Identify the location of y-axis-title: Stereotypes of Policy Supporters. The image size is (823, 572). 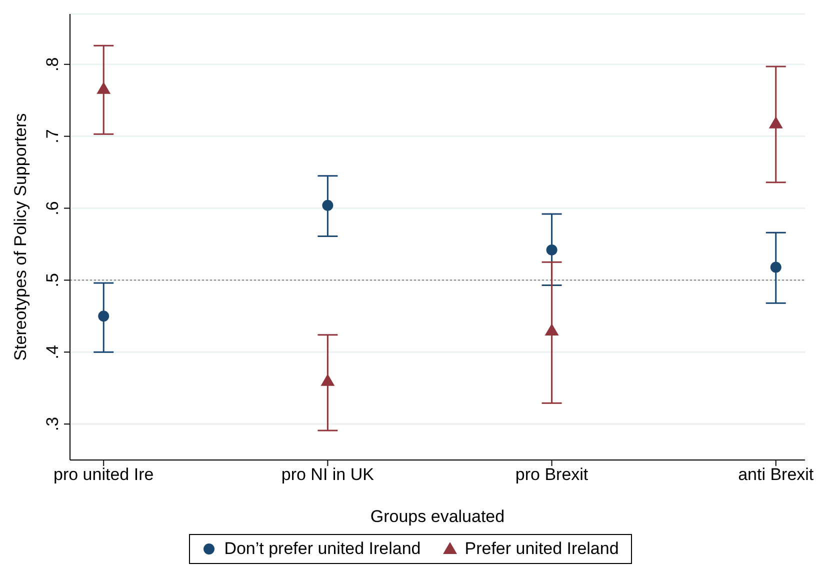
(20, 237).